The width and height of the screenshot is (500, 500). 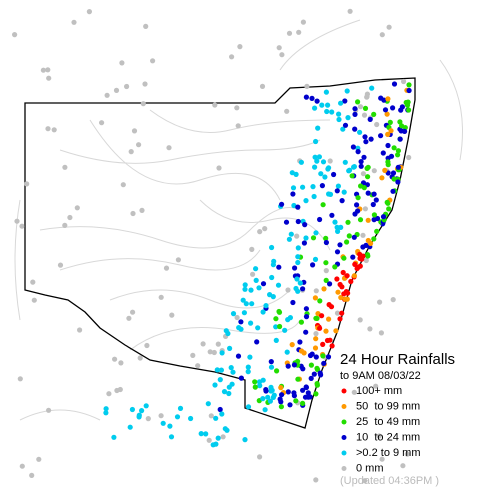 What do you see at coordinates (397, 359) in the screenshot?
I see `legend-title: 24 Hour Rainfalls` at bounding box center [397, 359].